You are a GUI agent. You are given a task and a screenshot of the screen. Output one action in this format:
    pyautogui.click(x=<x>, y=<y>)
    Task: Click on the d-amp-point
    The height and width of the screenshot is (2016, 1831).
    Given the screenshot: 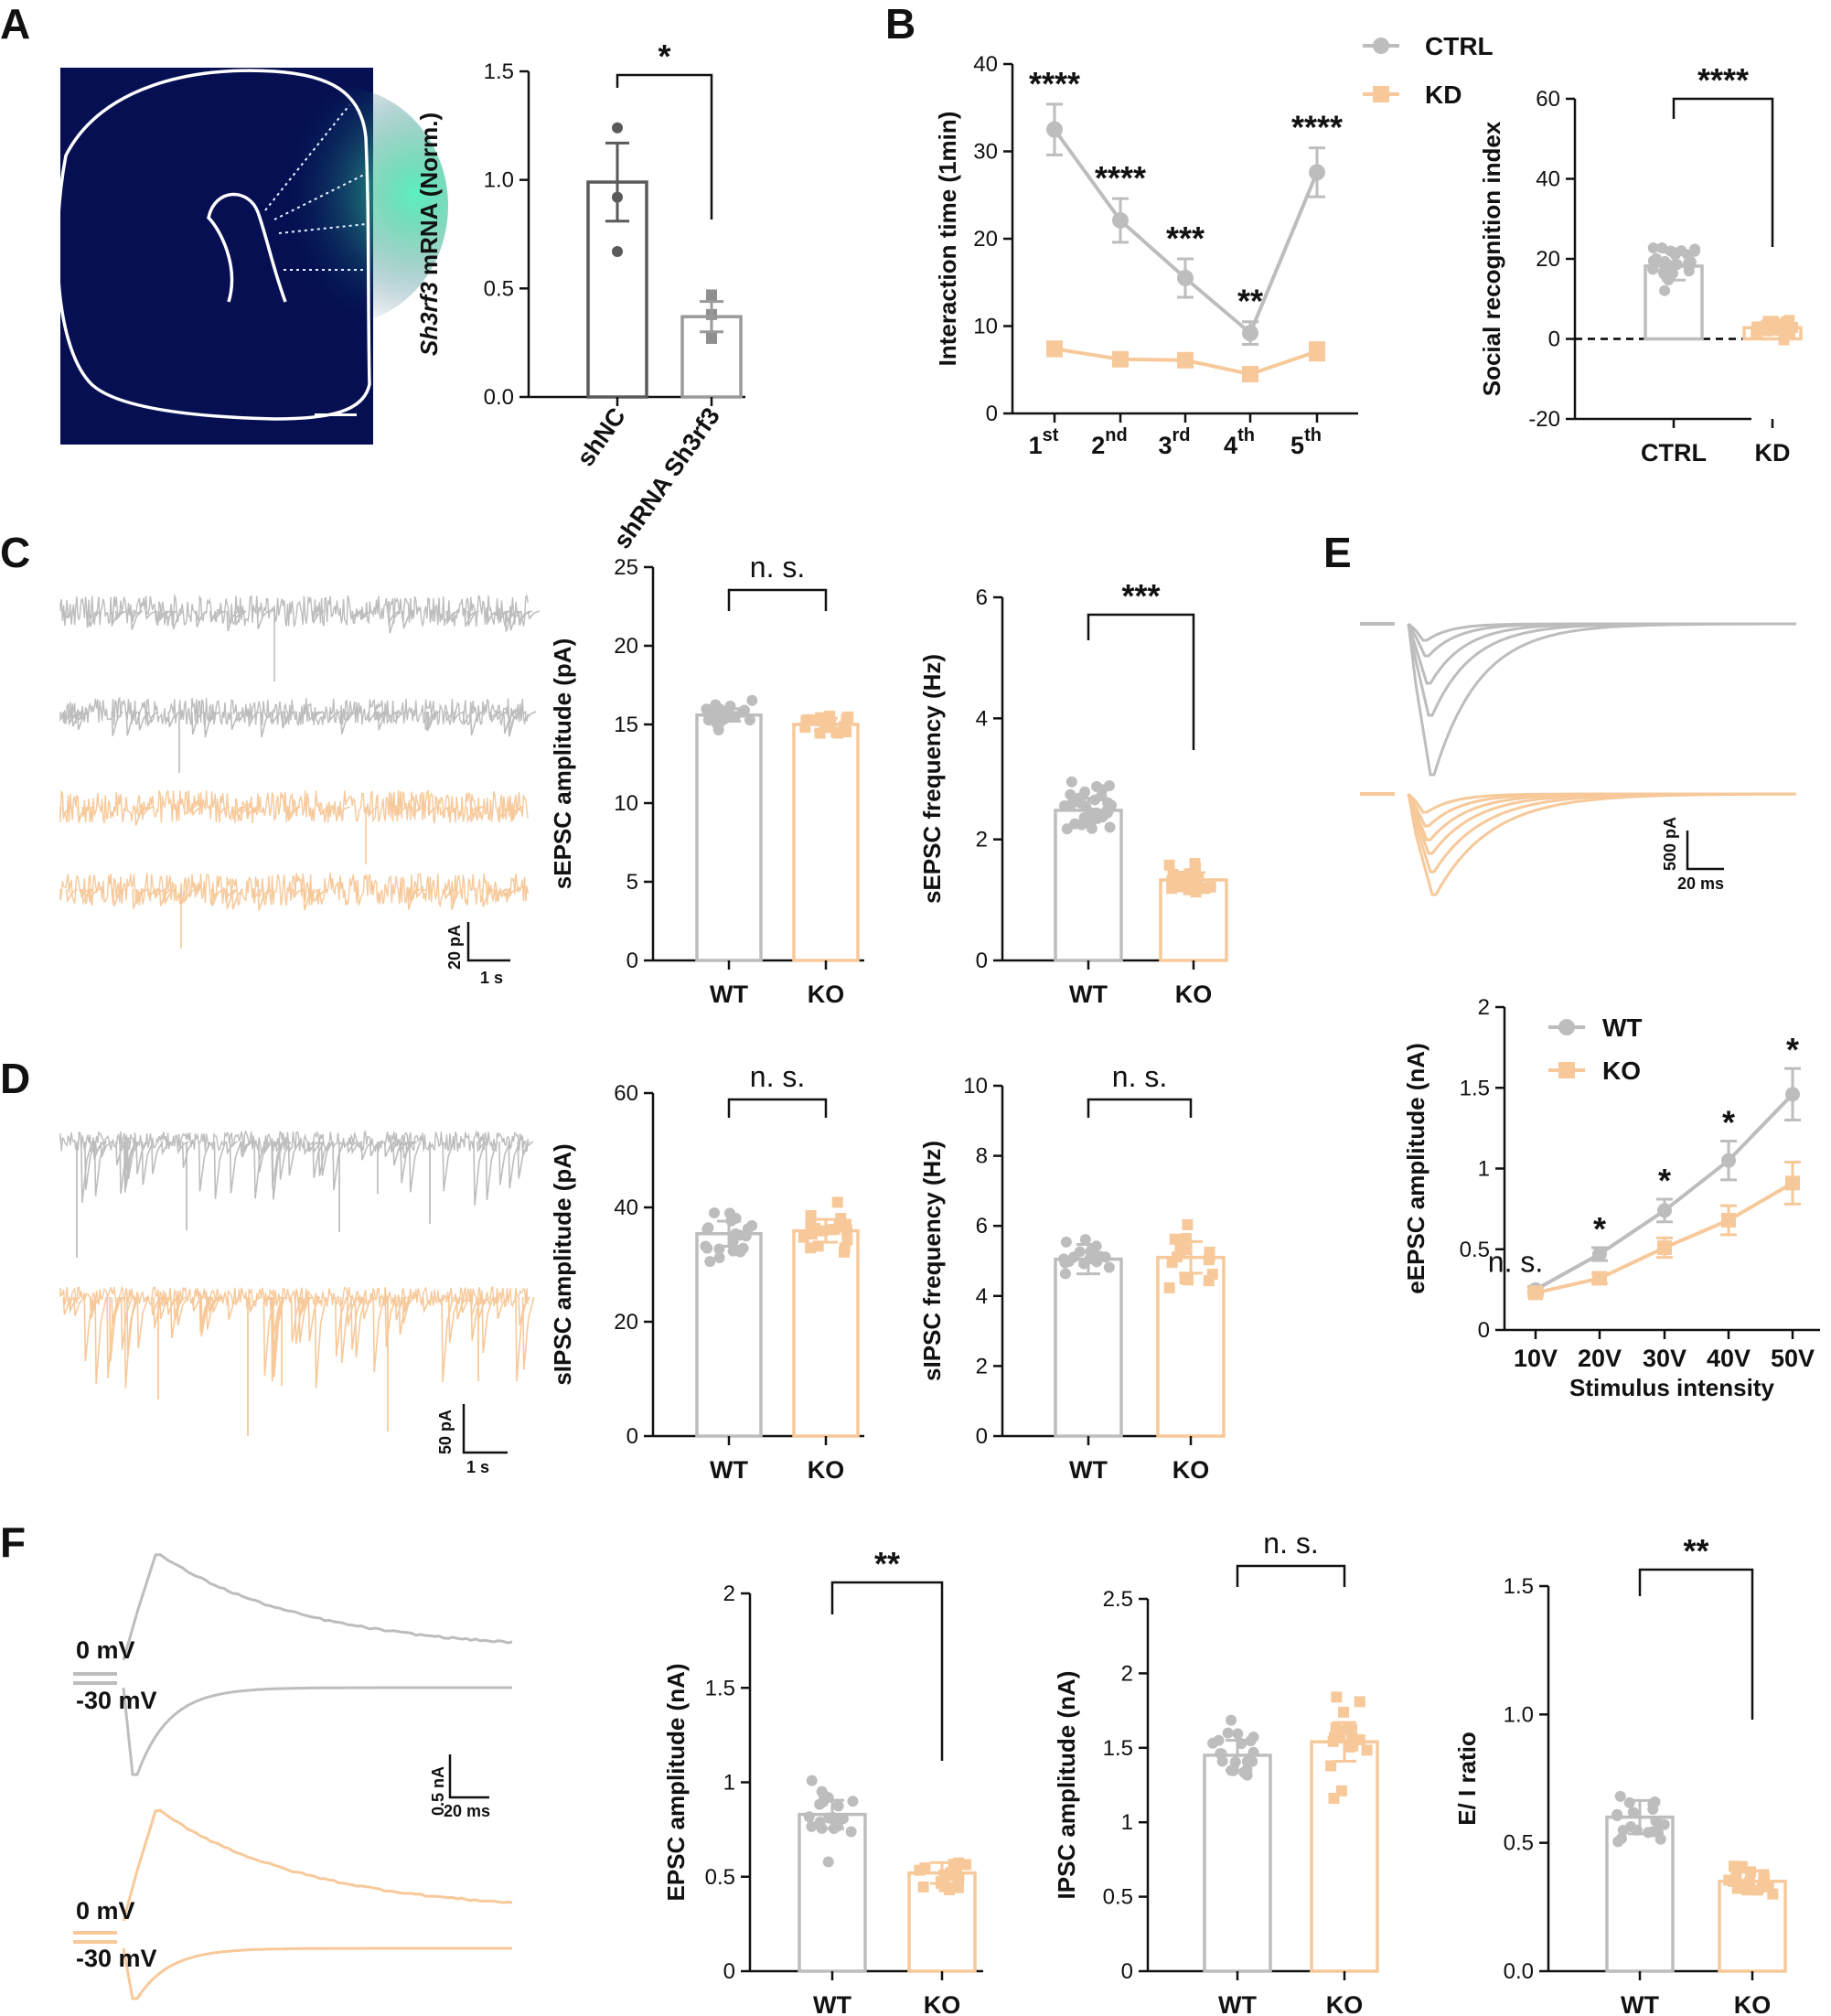 What is the action you would take?
    pyautogui.click(x=837, y=1202)
    